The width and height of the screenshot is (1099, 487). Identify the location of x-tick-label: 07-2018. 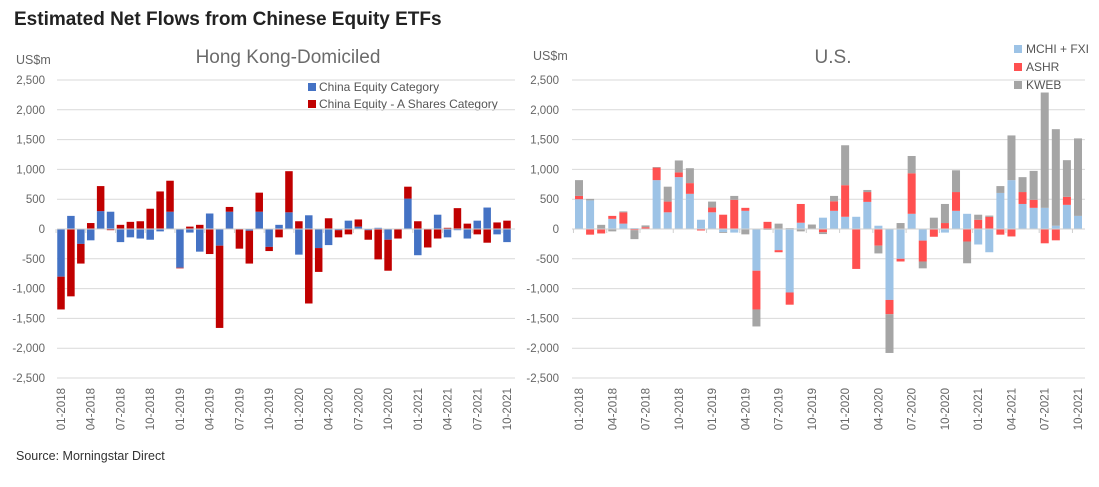
(121, 409).